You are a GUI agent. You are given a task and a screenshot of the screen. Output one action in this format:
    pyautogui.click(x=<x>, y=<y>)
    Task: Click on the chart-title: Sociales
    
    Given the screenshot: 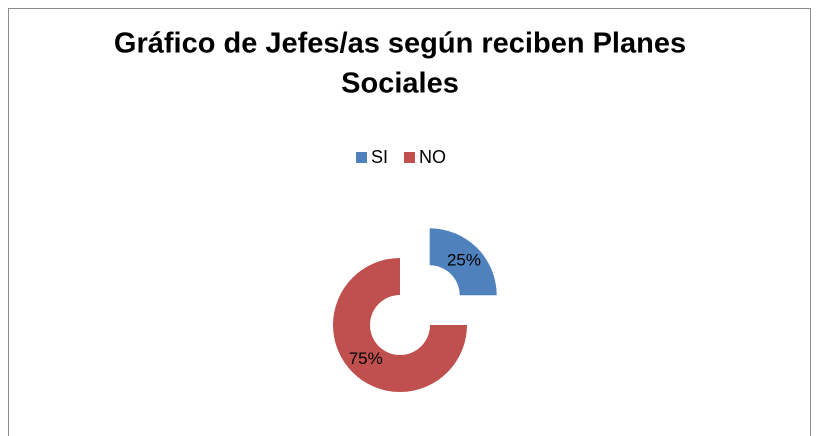 What is the action you would take?
    pyautogui.click(x=400, y=84)
    